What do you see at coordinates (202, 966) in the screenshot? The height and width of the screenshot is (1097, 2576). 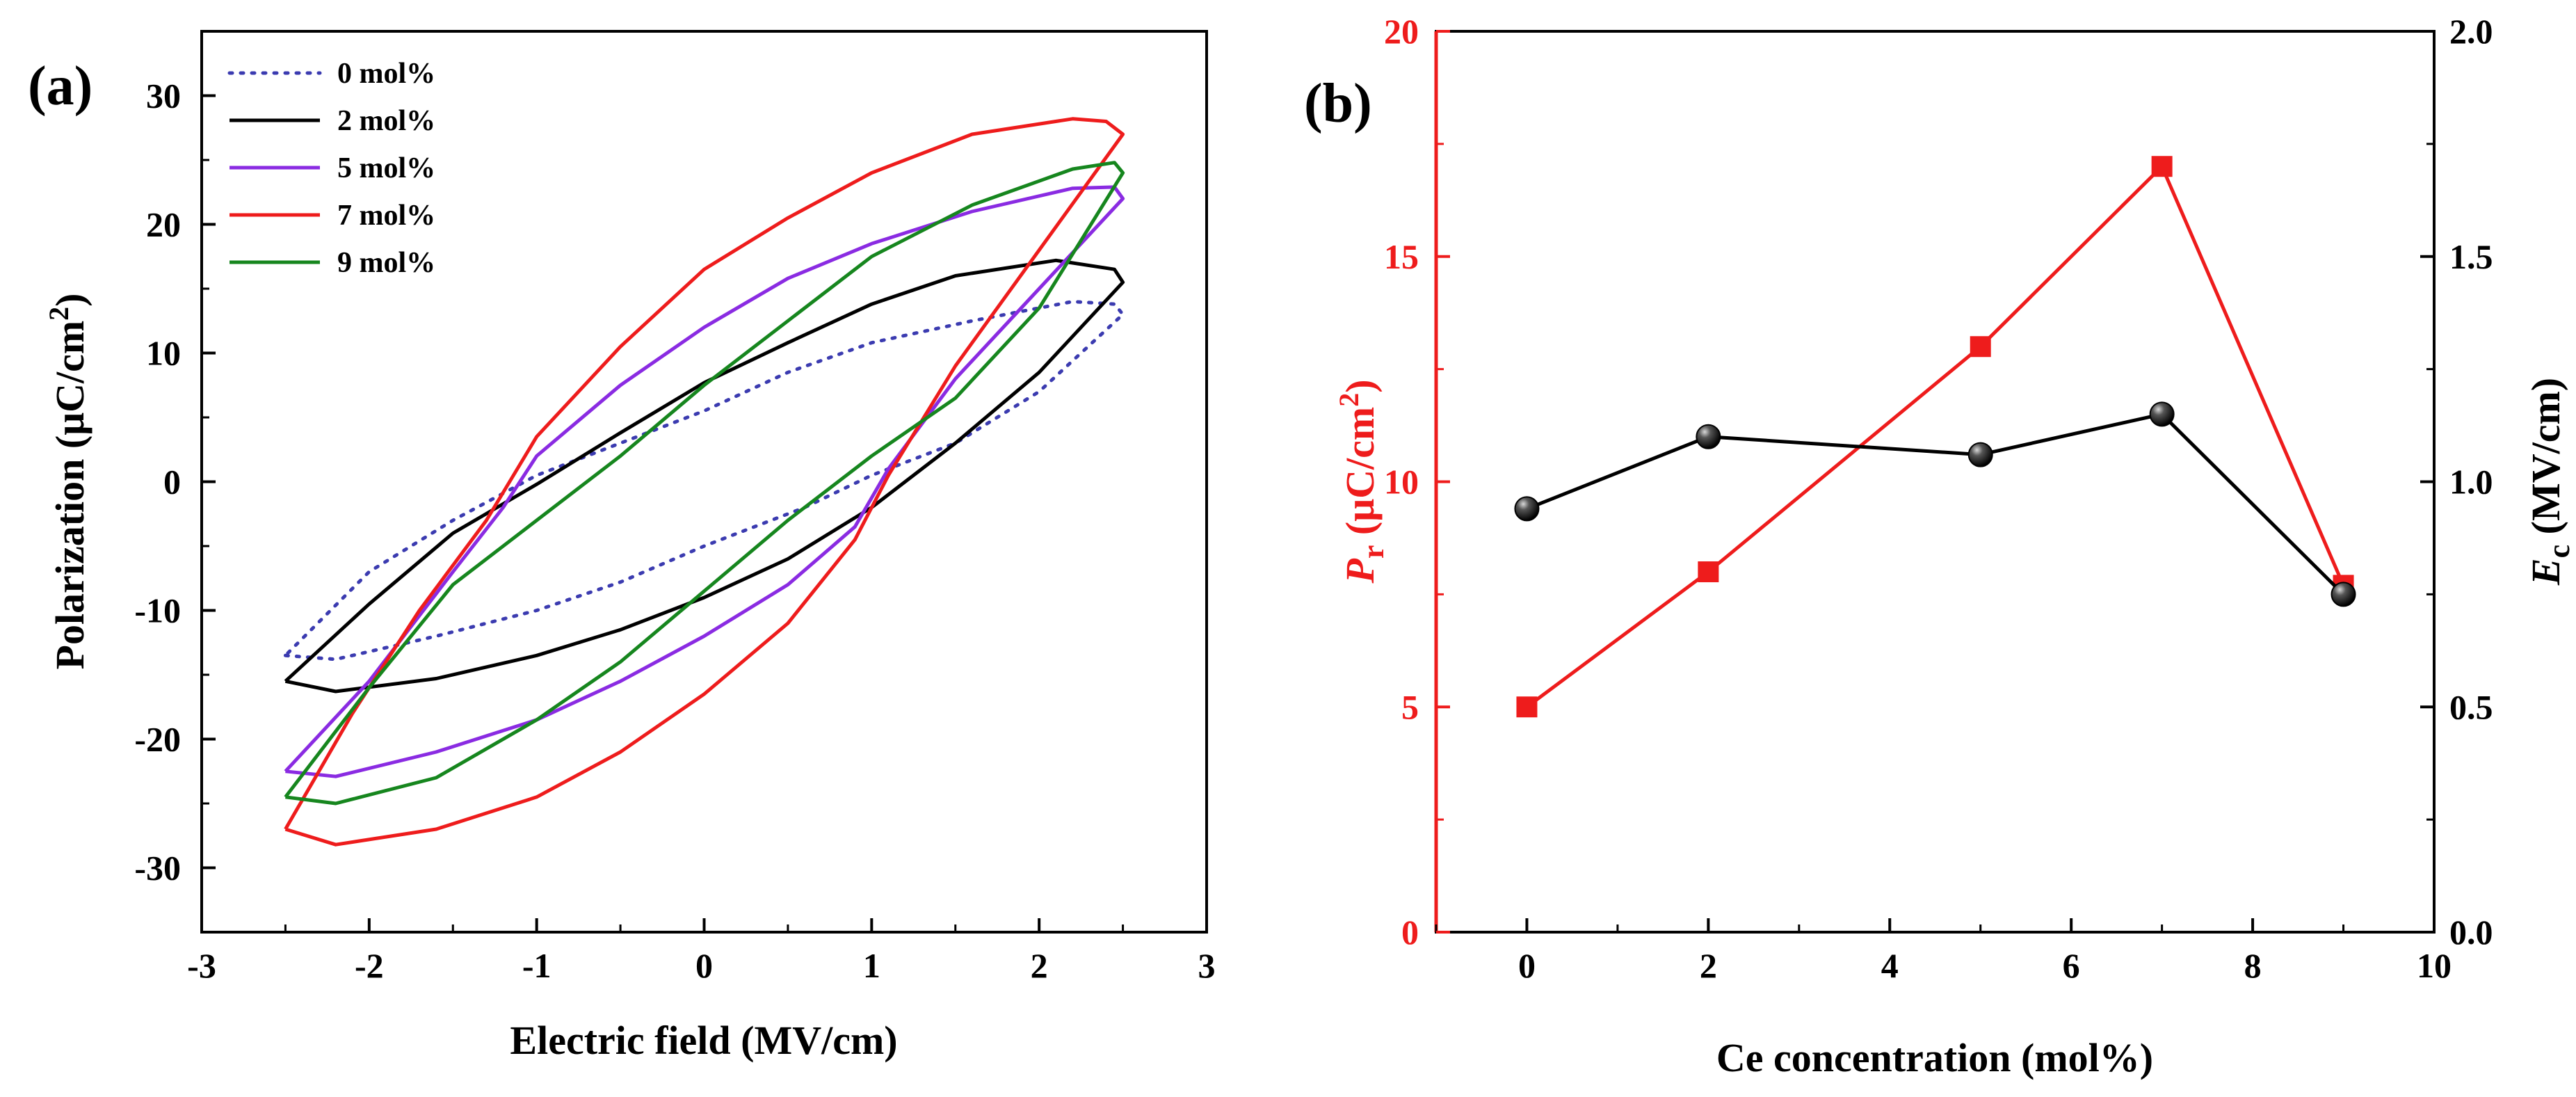 I see `panel-a-x-tick-label: -3` at bounding box center [202, 966].